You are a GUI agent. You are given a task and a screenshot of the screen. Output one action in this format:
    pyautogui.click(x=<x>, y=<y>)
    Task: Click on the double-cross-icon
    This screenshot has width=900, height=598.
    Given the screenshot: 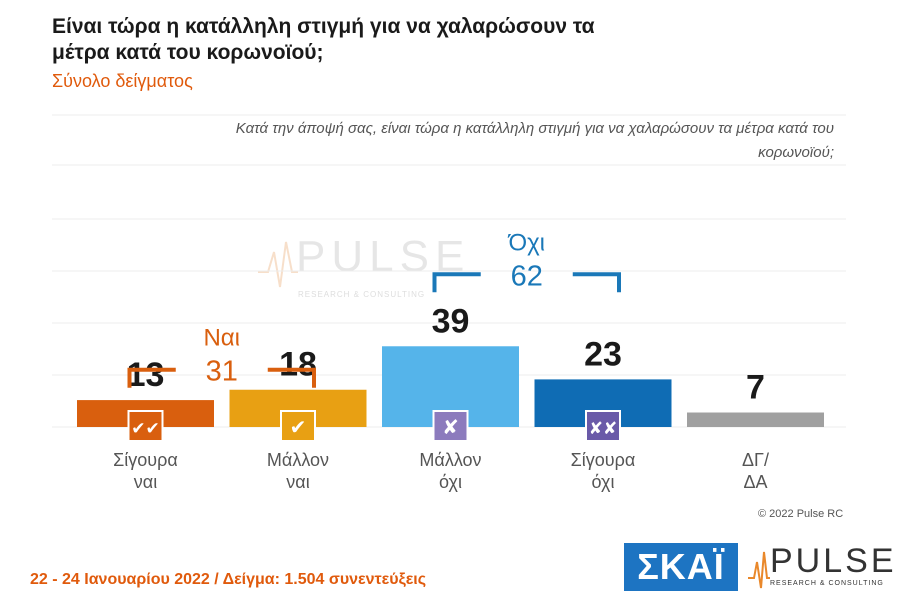 What is the action you would take?
    pyautogui.click(x=603, y=426)
    